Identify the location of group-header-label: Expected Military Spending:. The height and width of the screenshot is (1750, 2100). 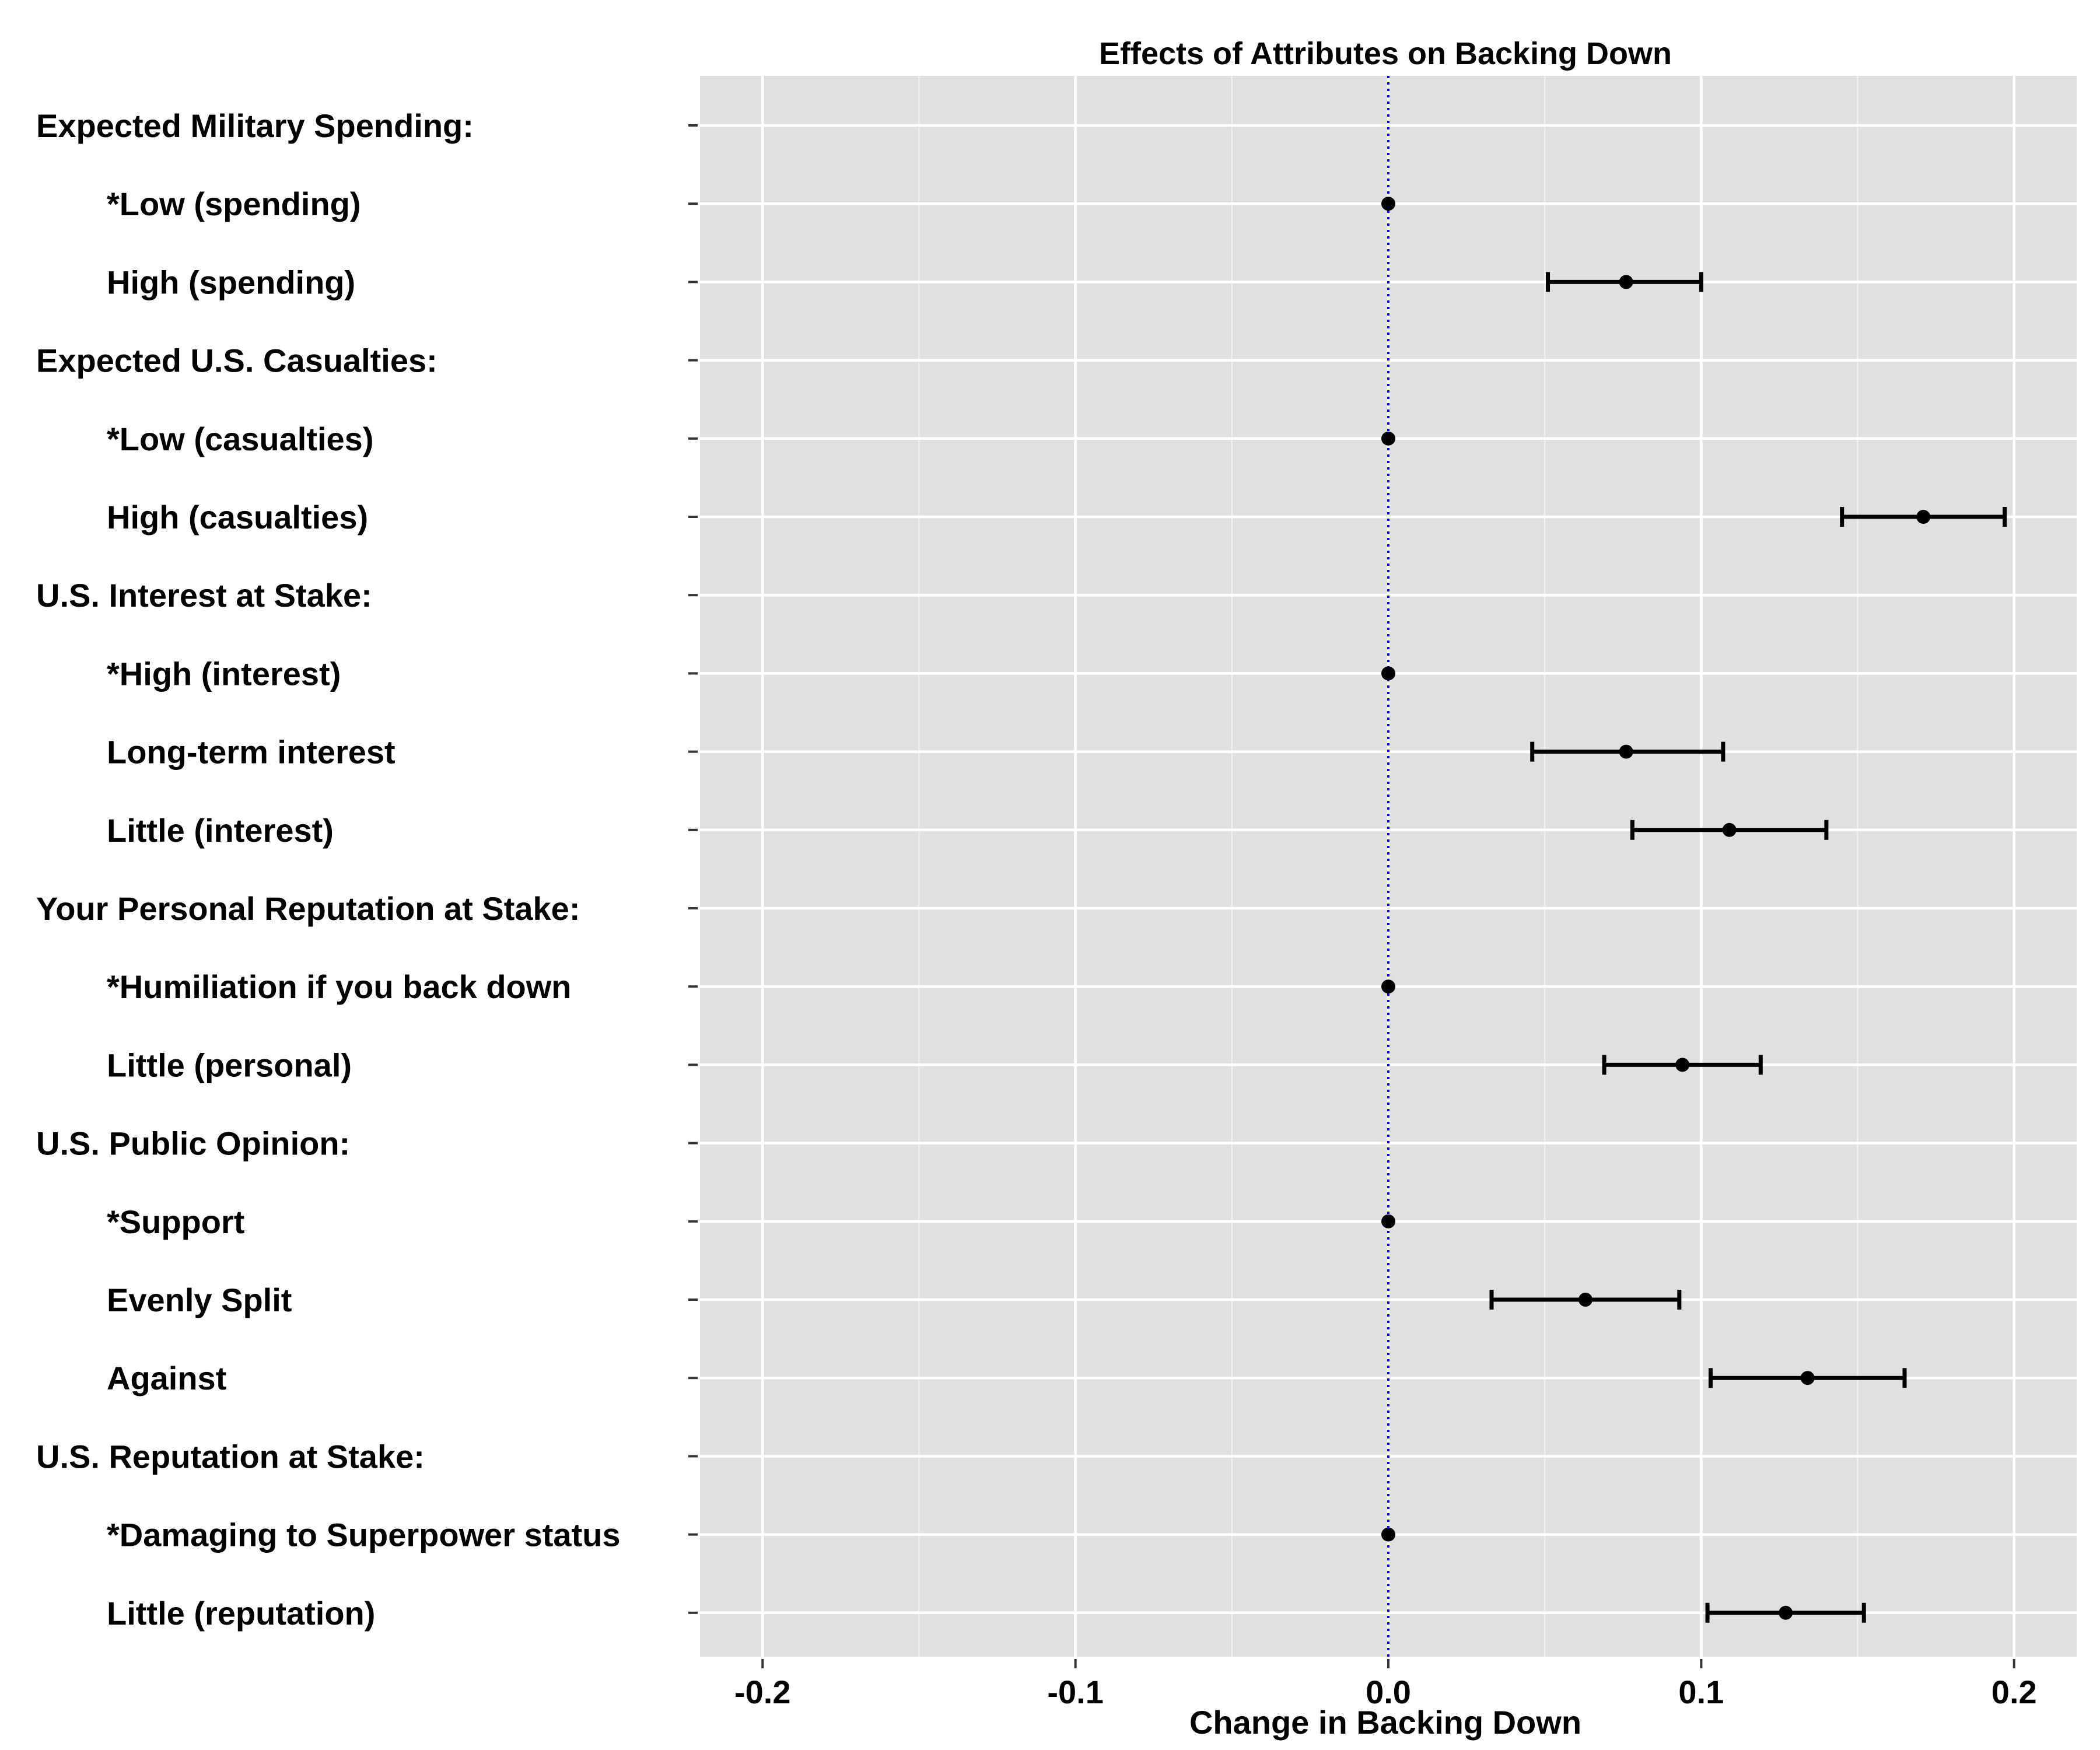
(255, 125).